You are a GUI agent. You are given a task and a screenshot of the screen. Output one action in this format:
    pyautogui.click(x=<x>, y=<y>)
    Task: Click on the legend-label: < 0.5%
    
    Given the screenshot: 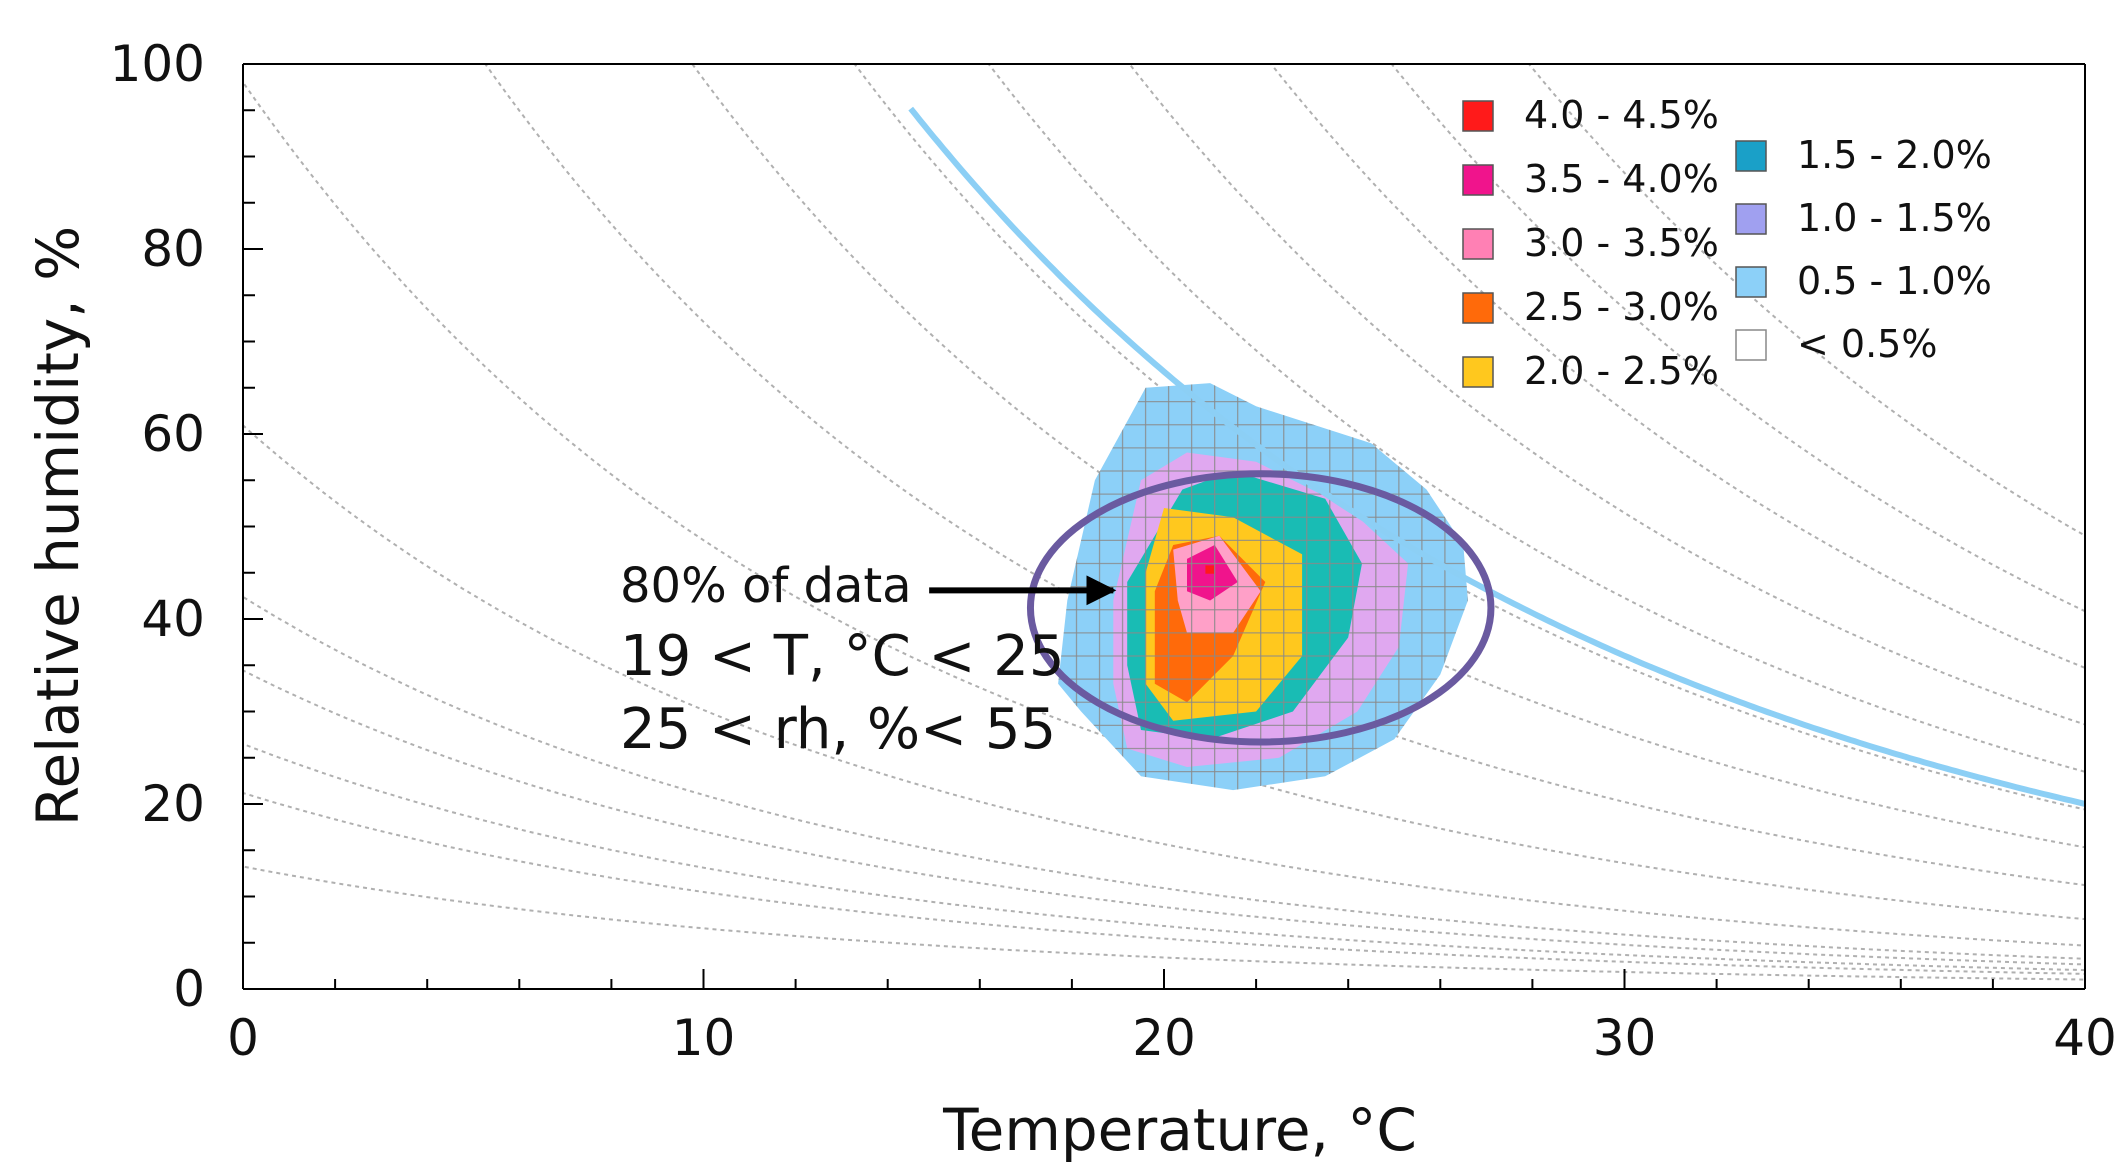 What is the action you would take?
    pyautogui.click(x=1867, y=344)
    